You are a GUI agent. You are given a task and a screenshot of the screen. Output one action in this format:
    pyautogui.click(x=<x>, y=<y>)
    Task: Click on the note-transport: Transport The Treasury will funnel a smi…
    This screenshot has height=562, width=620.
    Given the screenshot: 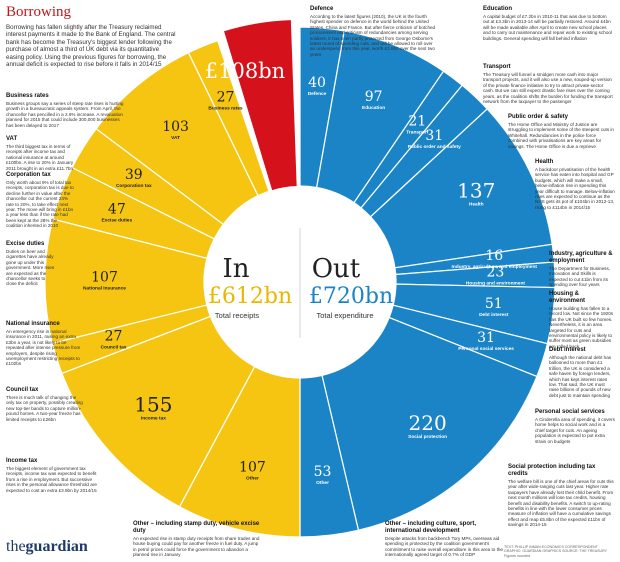 What is the action you would take?
    pyautogui.click(x=548, y=84)
    